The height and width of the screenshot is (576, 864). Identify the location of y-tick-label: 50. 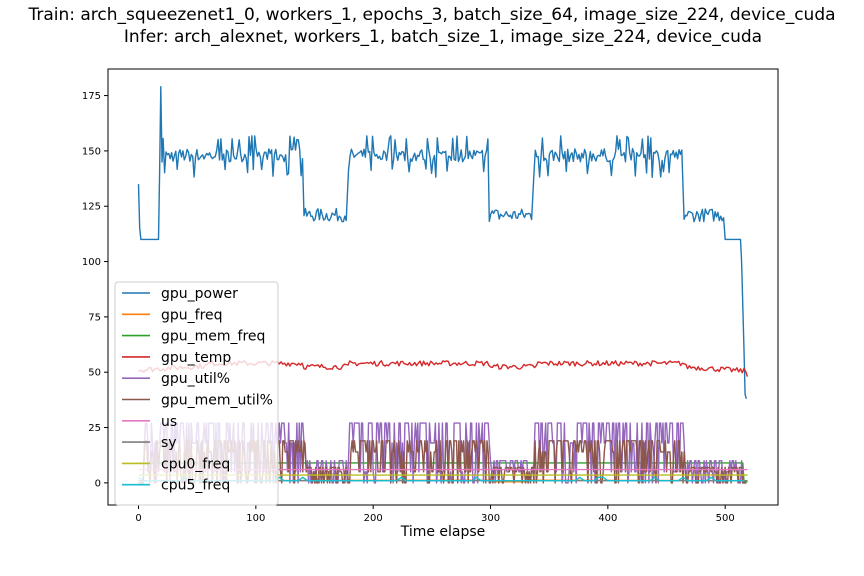
(94, 373).